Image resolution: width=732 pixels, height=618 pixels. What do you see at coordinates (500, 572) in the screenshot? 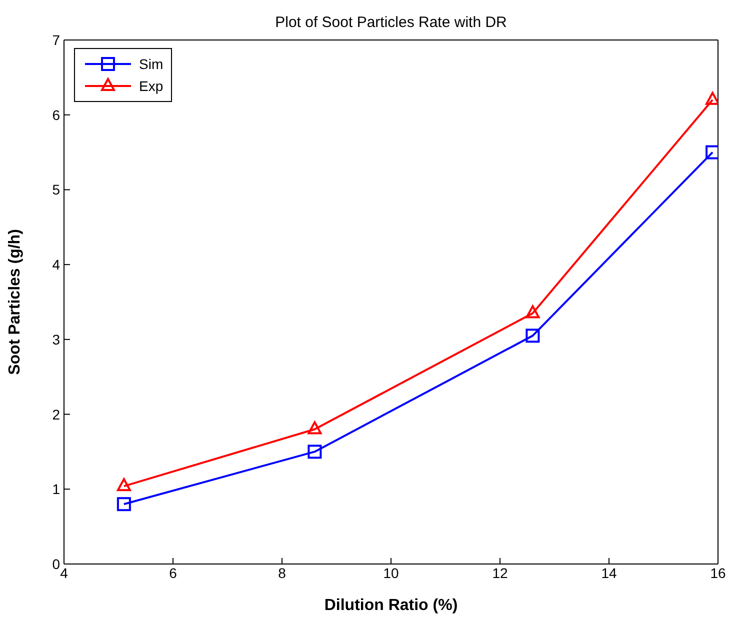
I see `x-tick-label: 12` at bounding box center [500, 572].